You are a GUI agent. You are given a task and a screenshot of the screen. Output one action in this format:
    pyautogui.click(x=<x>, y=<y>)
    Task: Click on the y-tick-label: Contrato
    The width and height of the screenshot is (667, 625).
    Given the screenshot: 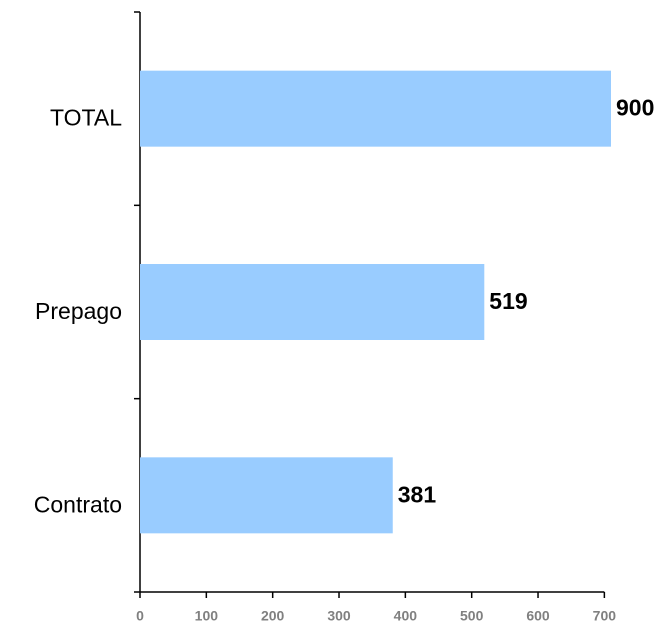 What is the action you would take?
    pyautogui.click(x=78, y=504)
    